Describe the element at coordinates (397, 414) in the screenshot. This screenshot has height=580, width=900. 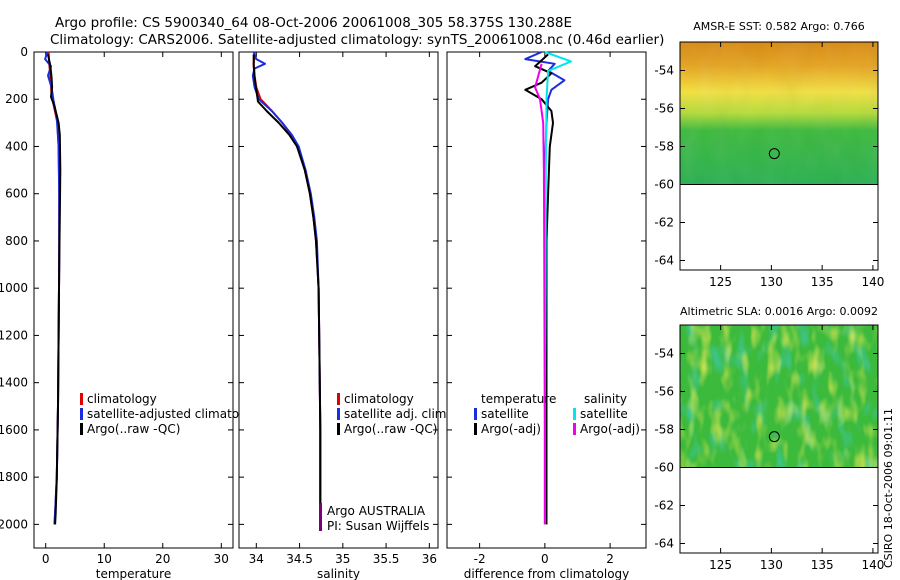
I see `legend-entry: satellite adj. clim.` at that location.